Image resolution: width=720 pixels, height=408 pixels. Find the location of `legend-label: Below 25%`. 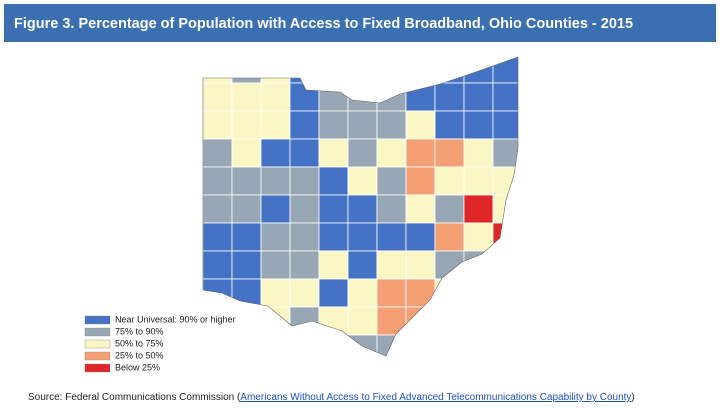

legend-label: Below 25% is located at coordinates (137, 367).